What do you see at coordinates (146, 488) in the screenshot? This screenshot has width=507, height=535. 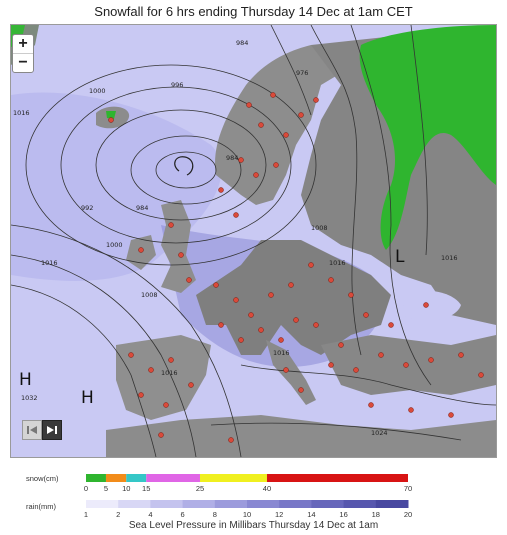 I see `snow-scale-tick: 15` at bounding box center [146, 488].